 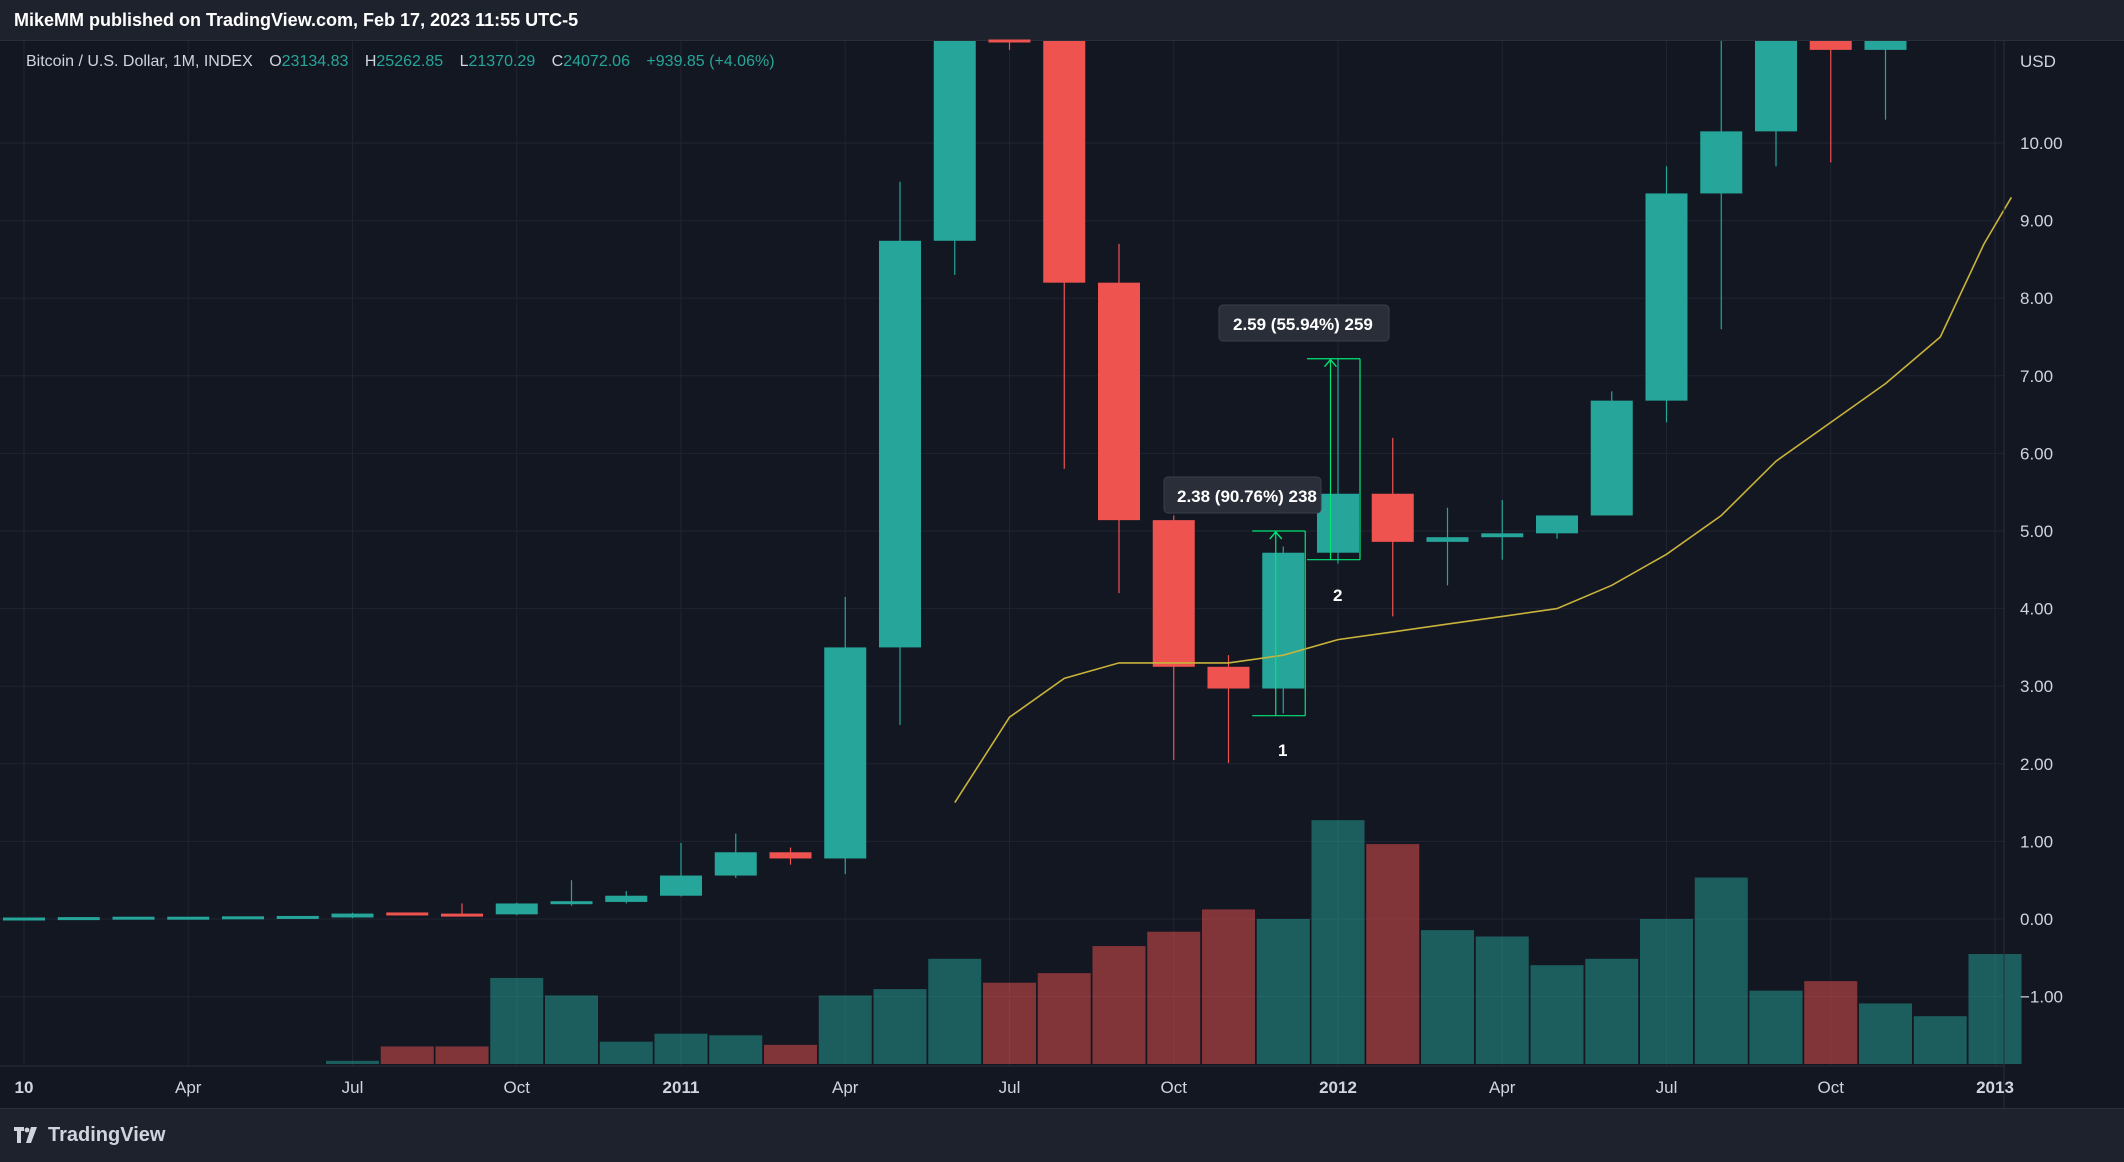 I want to click on measure-label-2: 2.59 (55.94%) 259, so click(x=1304, y=323).